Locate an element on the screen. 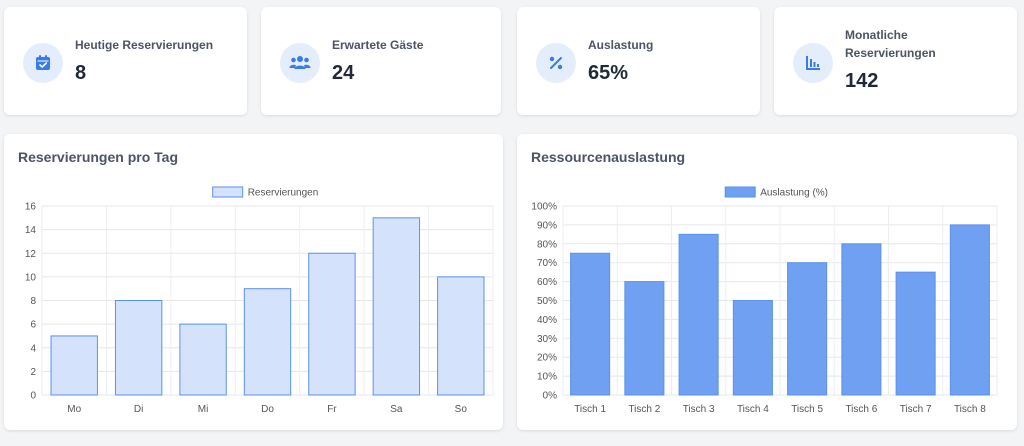 This screenshot has height=446, width=1024. stat-card-today-reservations: Heutige Reservierungen 8 is located at coordinates (125, 61).